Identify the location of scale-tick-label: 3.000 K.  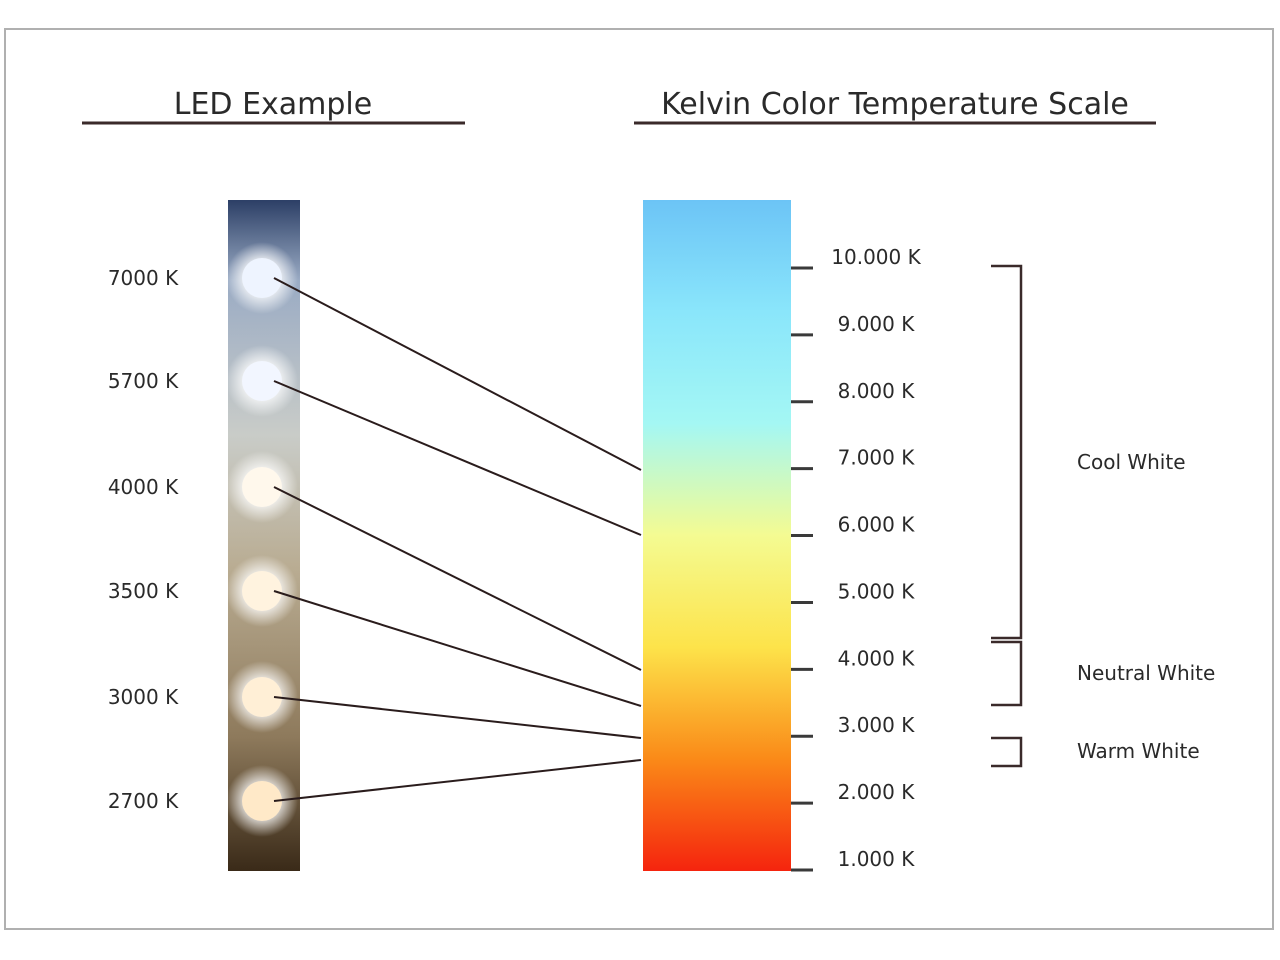
(877, 725).